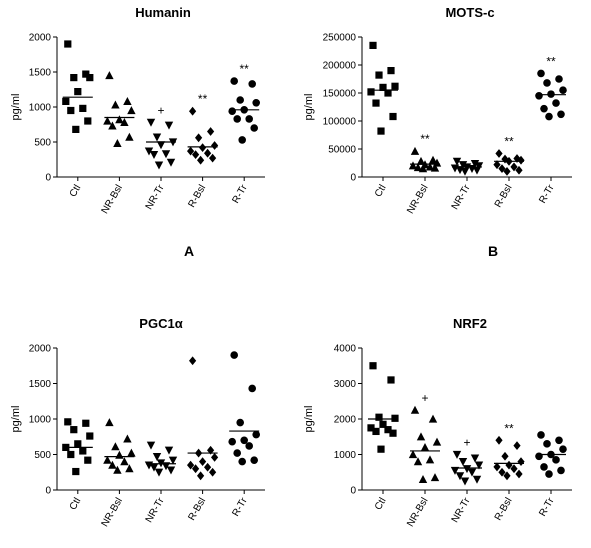 The height and width of the screenshot is (548, 591). What do you see at coordinates (42, 143) in the screenshot?
I see `y-tick-label: 500` at bounding box center [42, 143].